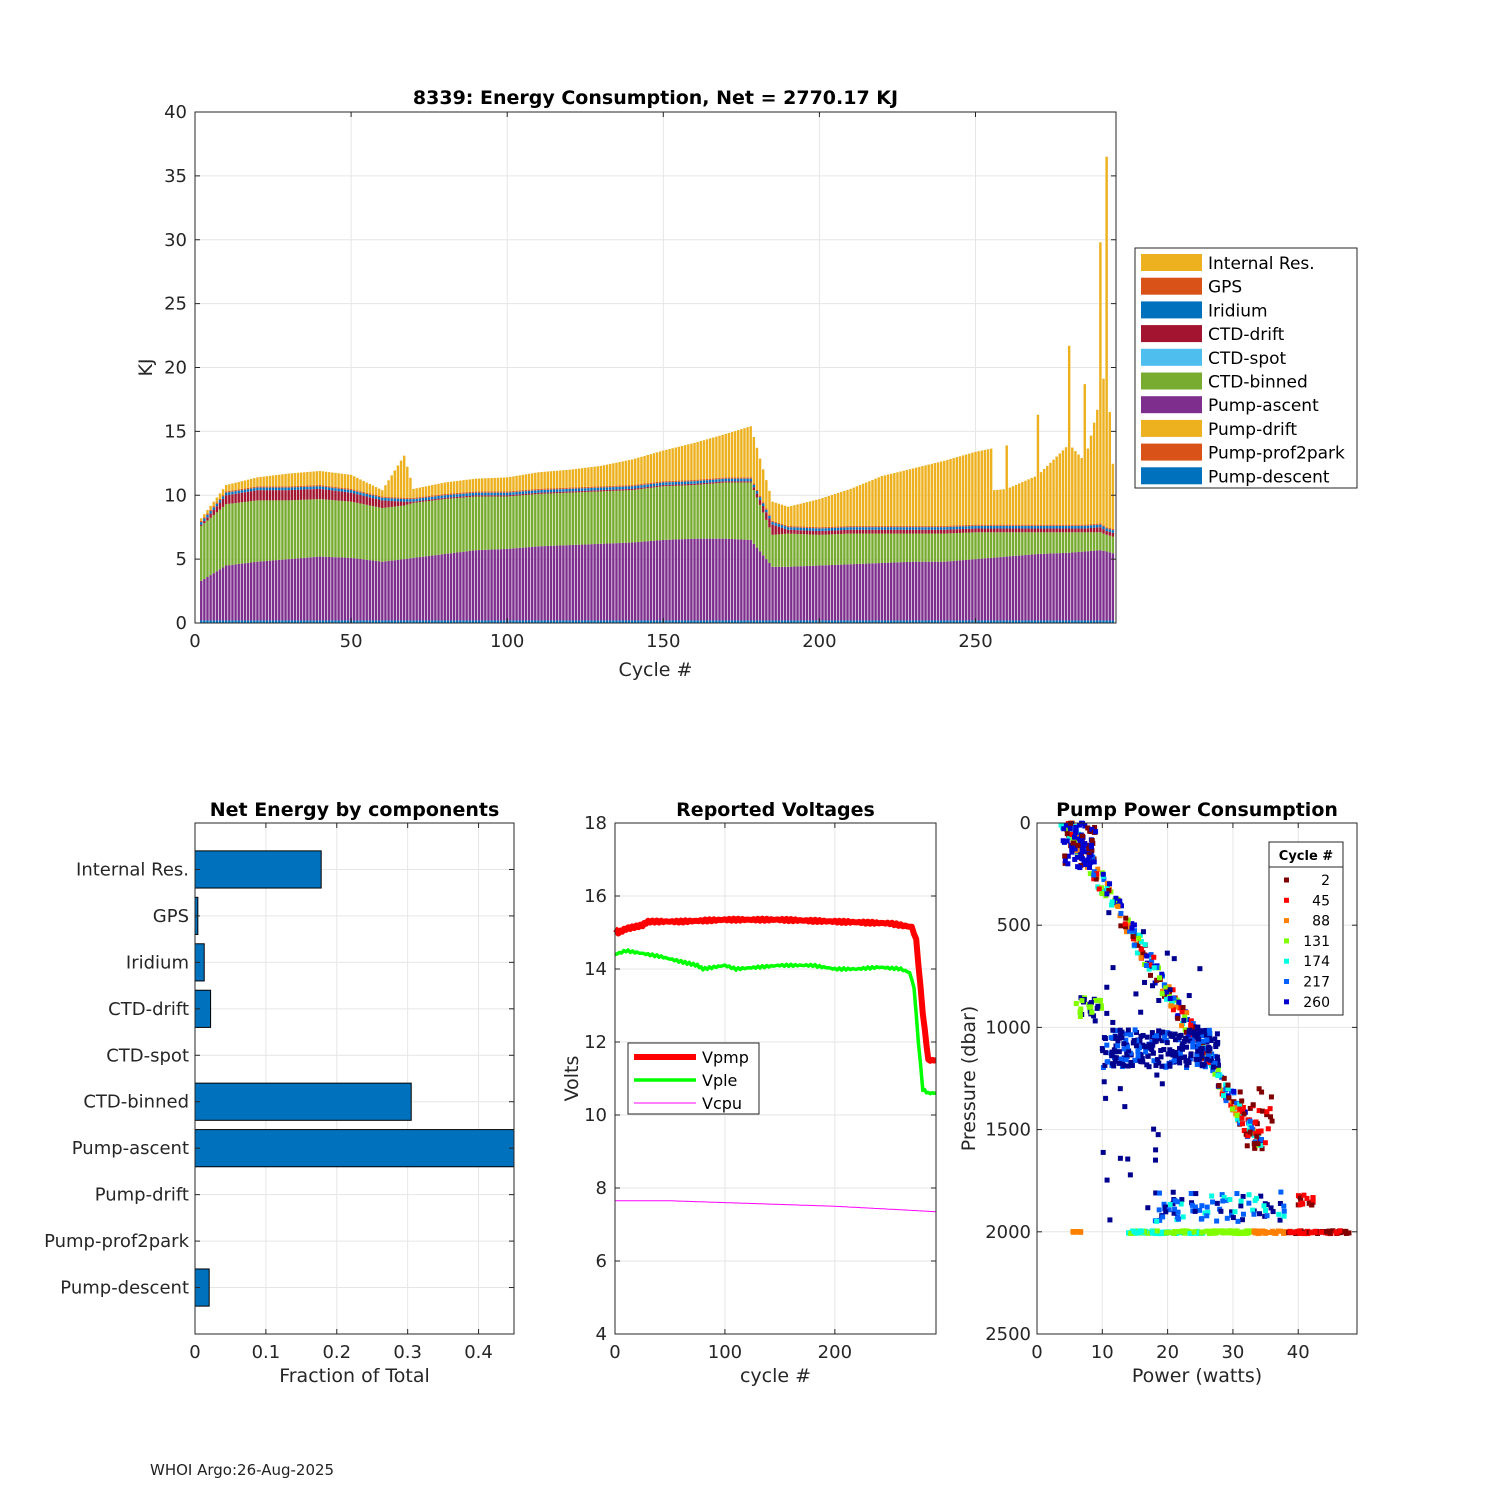 This screenshot has width=1500, height=1500. I want to click on x-tick-label: 200, so click(819, 641).